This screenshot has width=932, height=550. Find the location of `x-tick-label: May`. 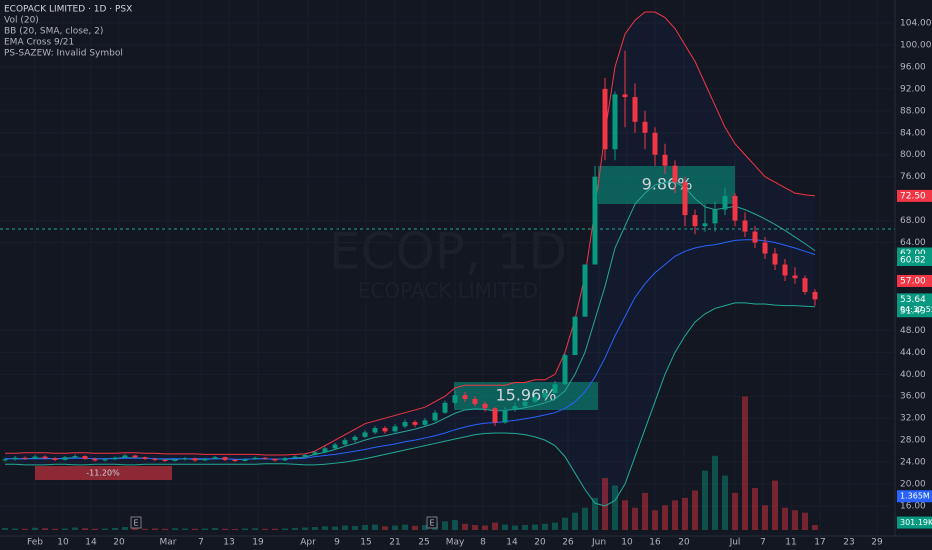

x-tick-label: May is located at coordinates (455, 543).